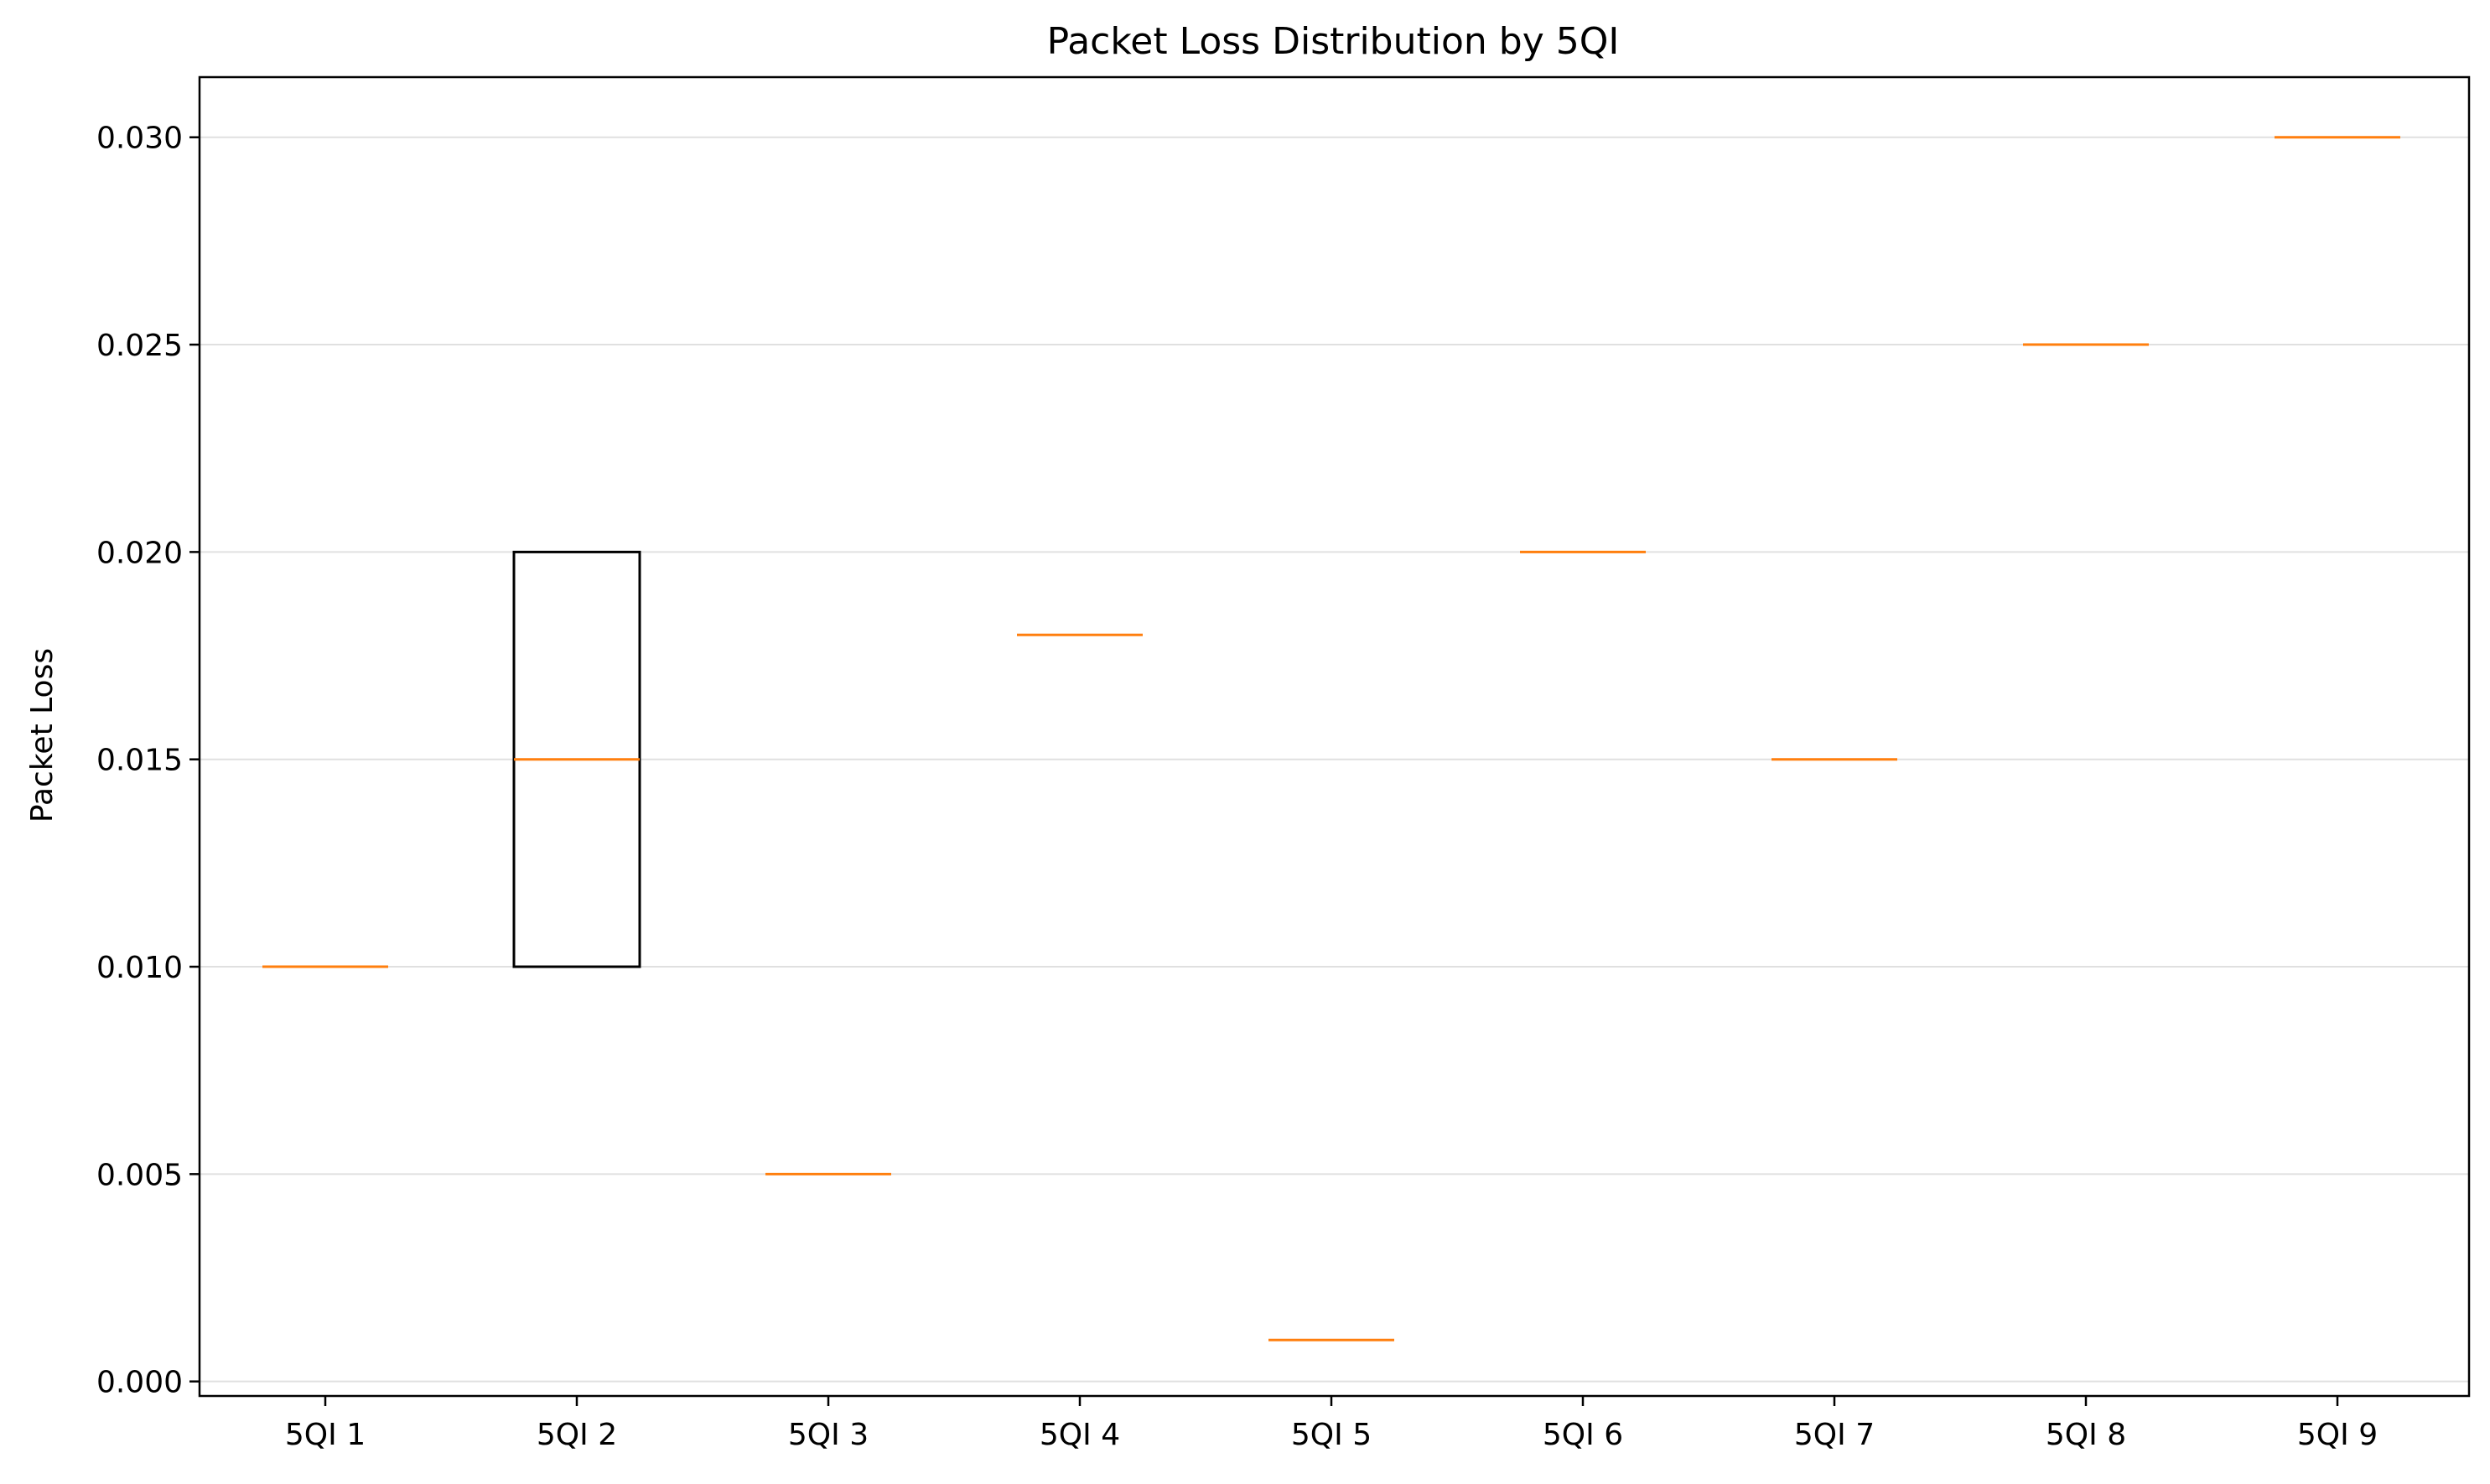  Describe the element at coordinates (577, 1435) in the screenshot. I see `x-tick-label: 5QI 2` at that location.